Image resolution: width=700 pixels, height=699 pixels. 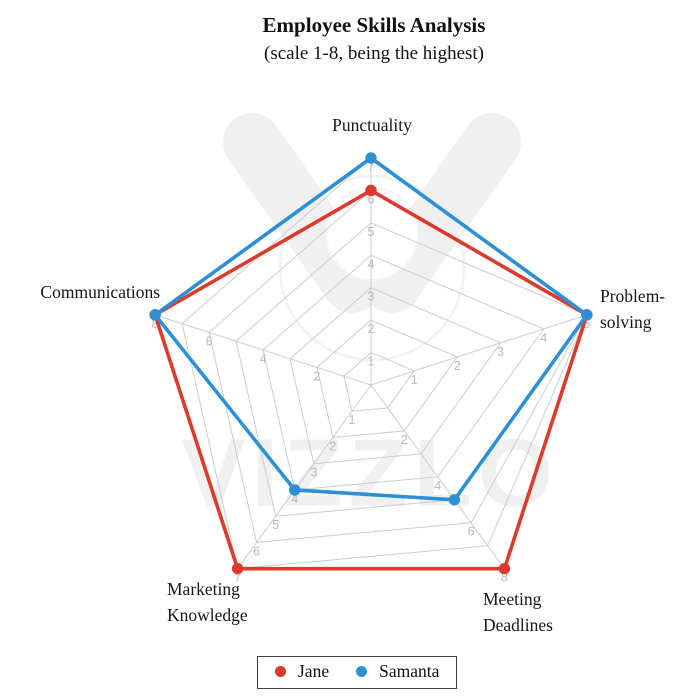 What do you see at coordinates (374, 53) in the screenshot?
I see `chart-subtitle: (scale 1-8, being the highest)` at bounding box center [374, 53].